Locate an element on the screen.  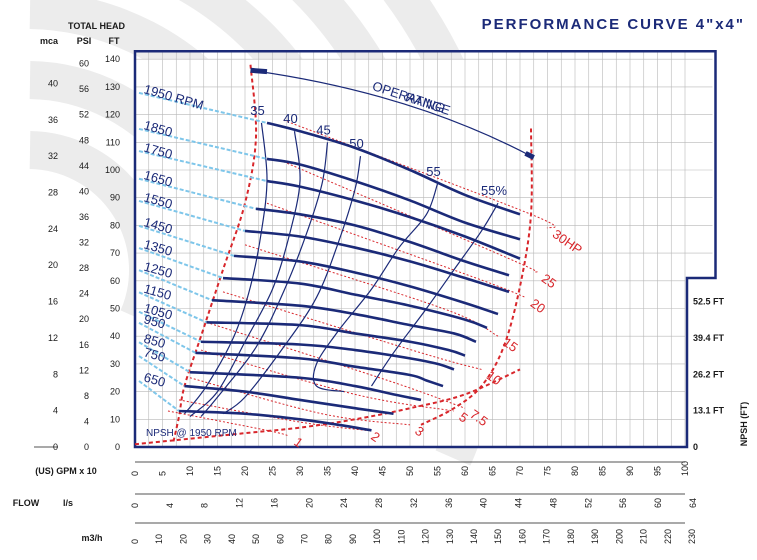
power-curve-label: 20 is located at coordinates (538, 306).